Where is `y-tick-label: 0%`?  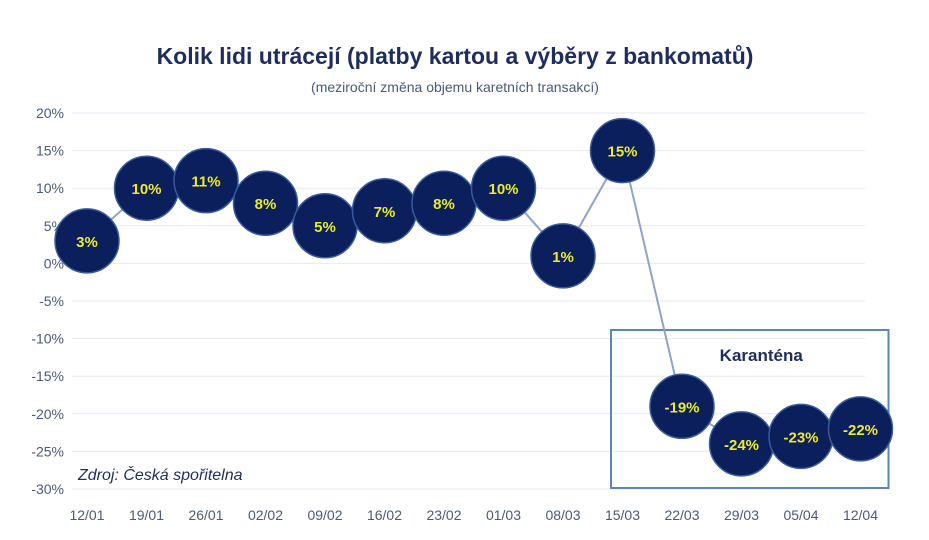
y-tick-label: 0% is located at coordinates (54, 263).